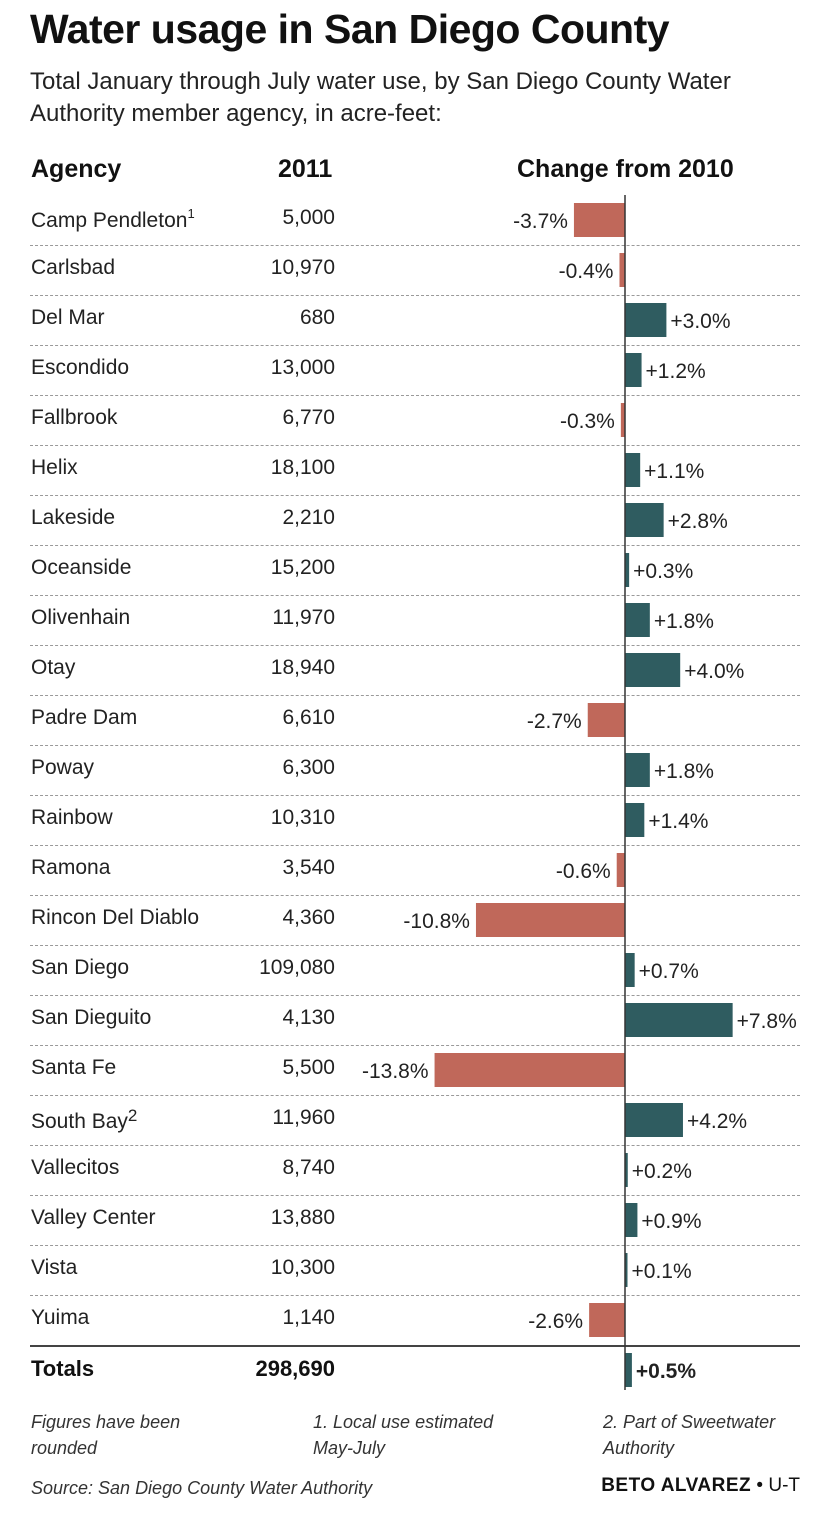  What do you see at coordinates (93, 1217) in the screenshot?
I see `row-agency-label: Valley Center` at bounding box center [93, 1217].